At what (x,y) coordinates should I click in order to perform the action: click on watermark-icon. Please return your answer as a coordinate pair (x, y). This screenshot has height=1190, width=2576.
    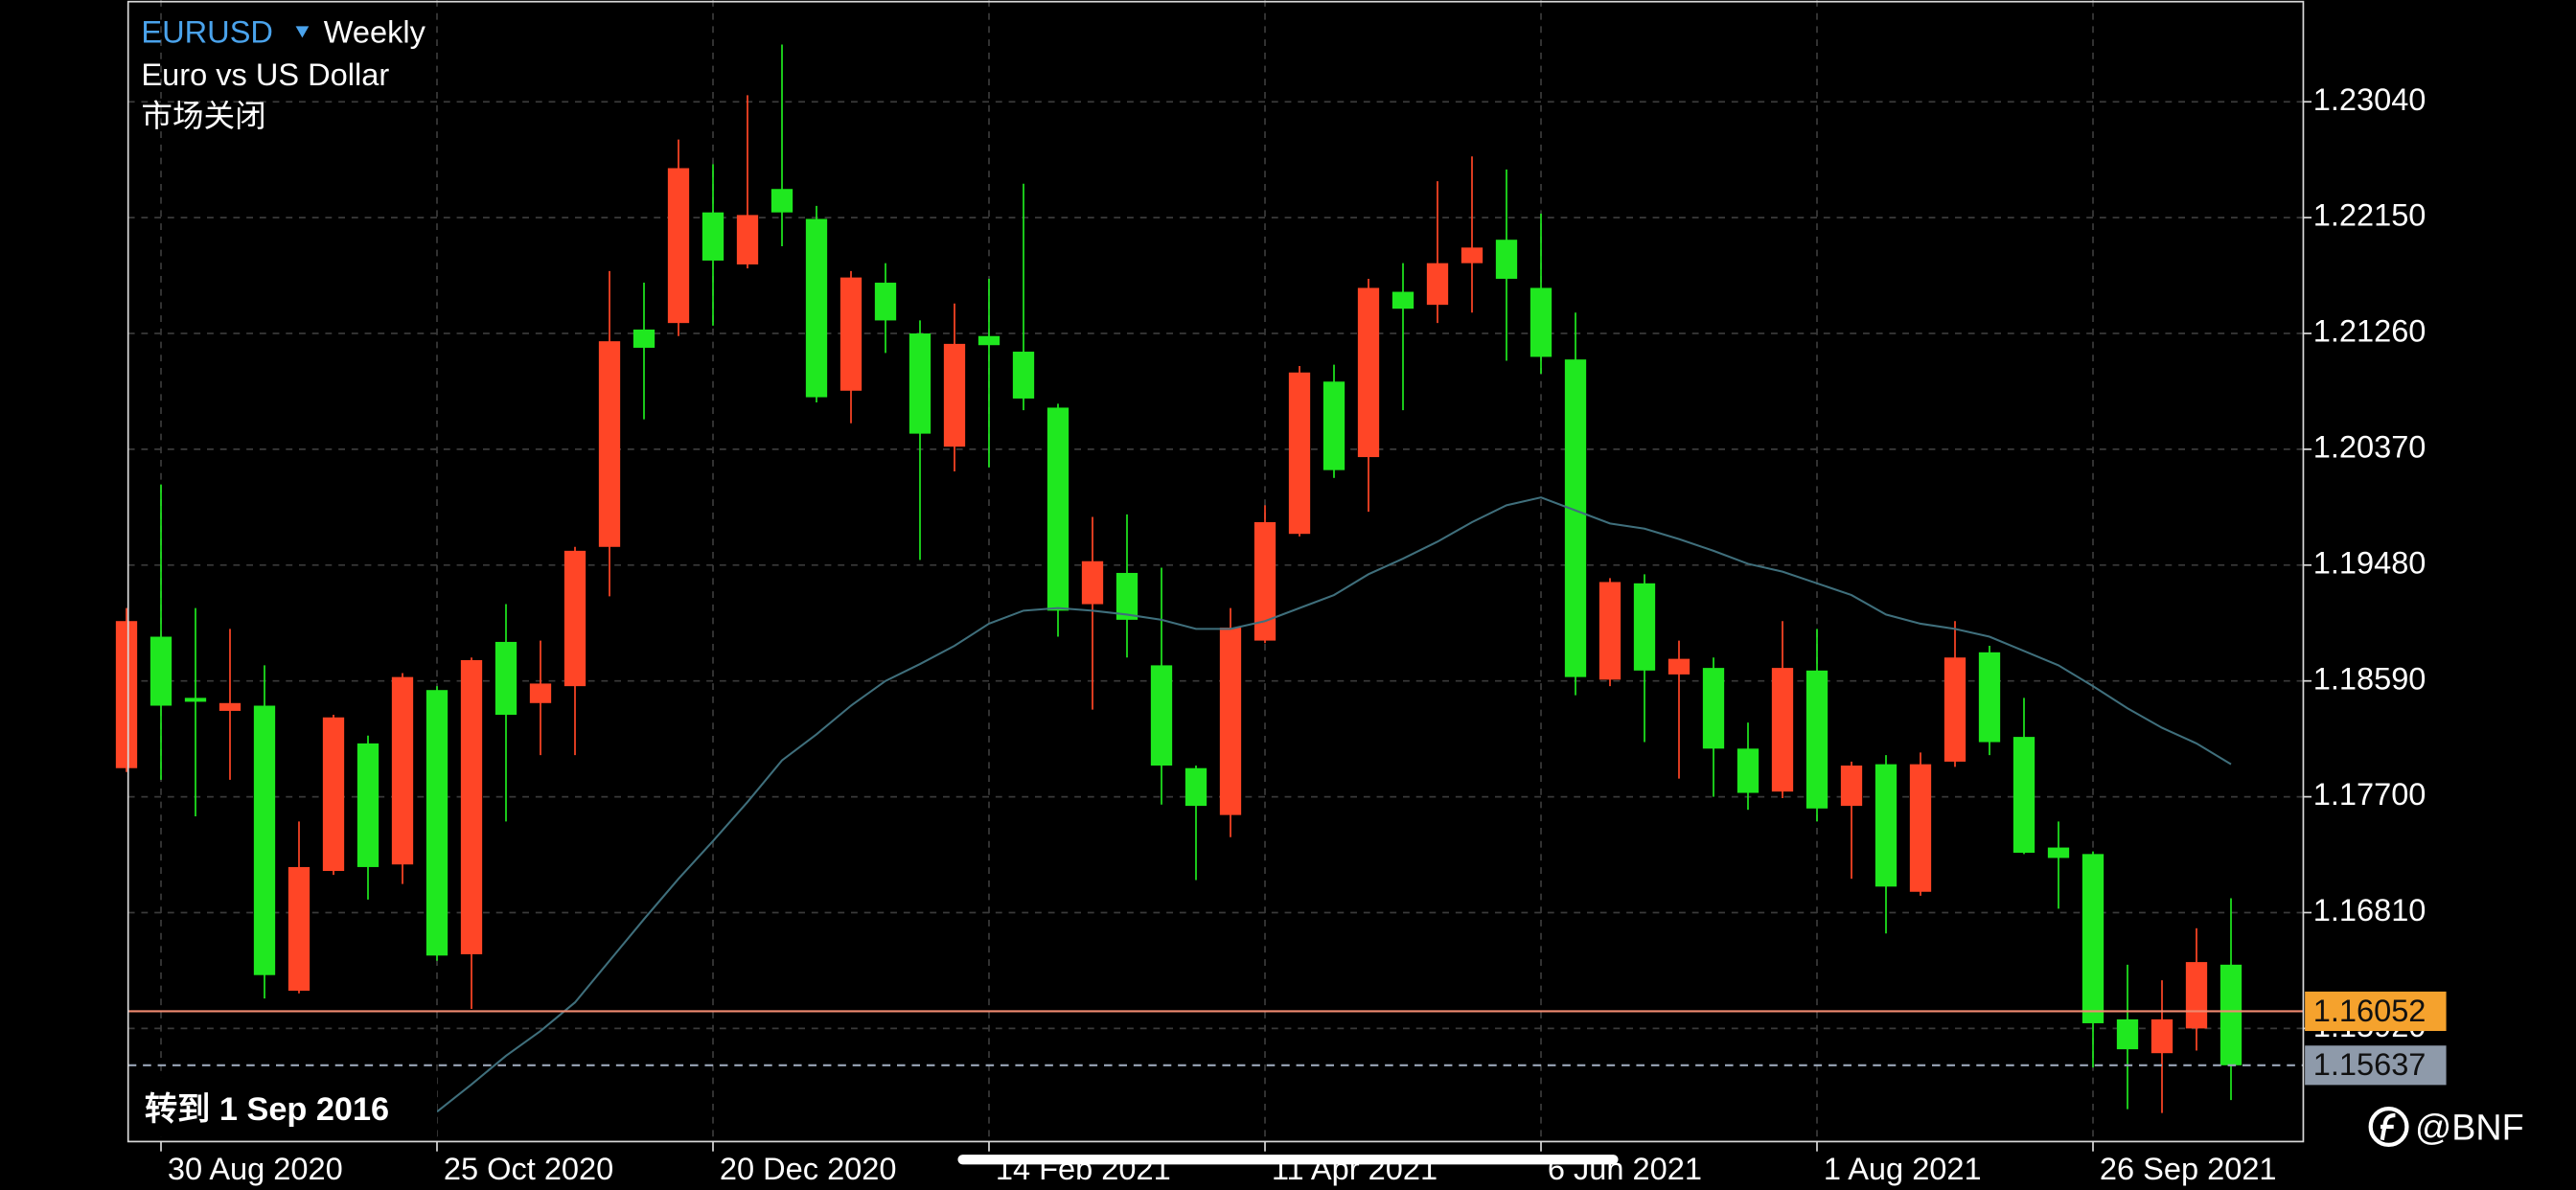
    Looking at the image, I should click on (2388, 1127).